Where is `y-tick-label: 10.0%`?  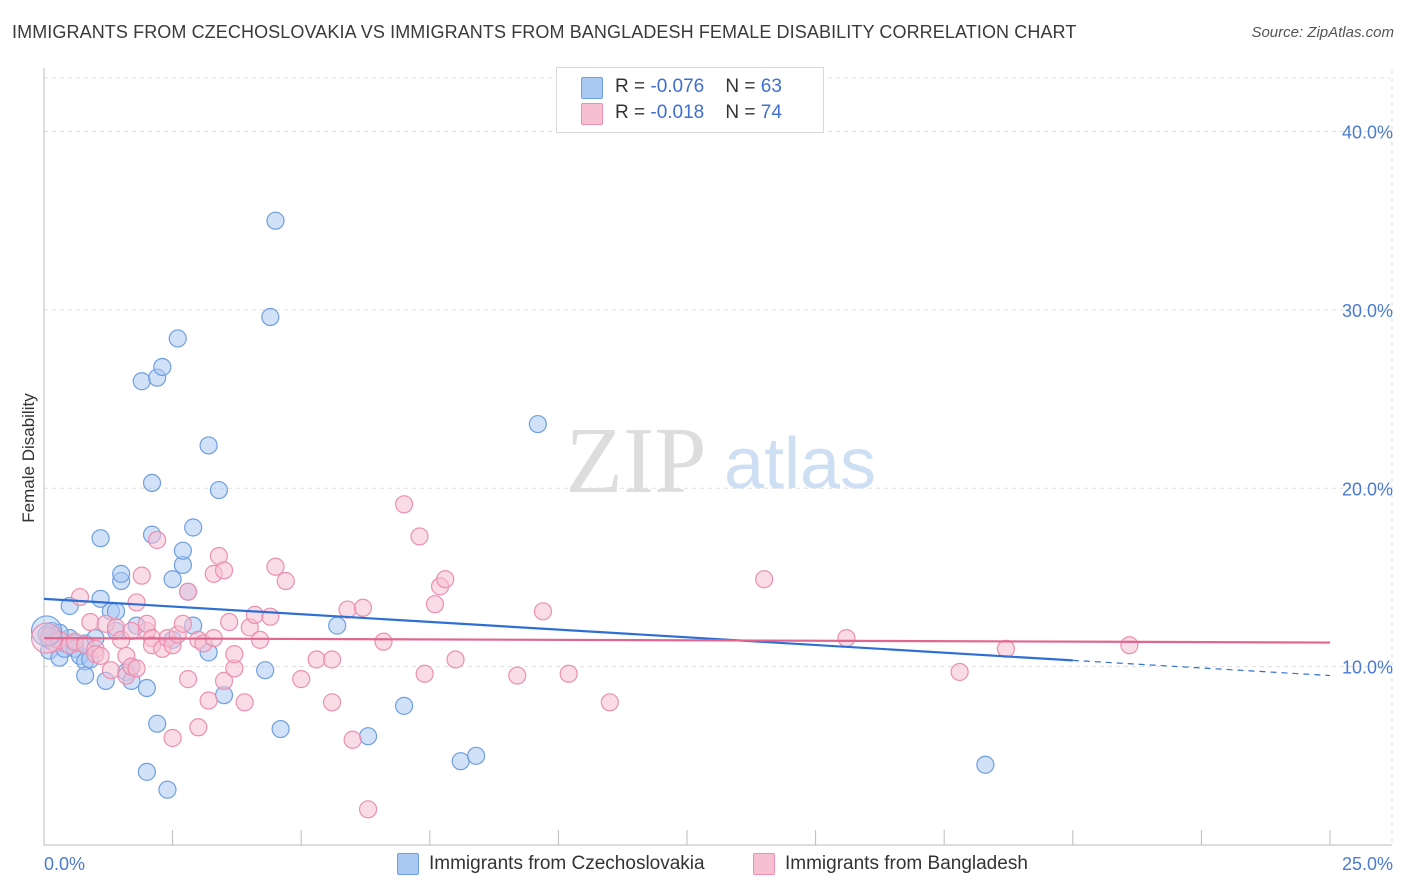
y-tick-label: 10.0% is located at coordinates (1367, 668).